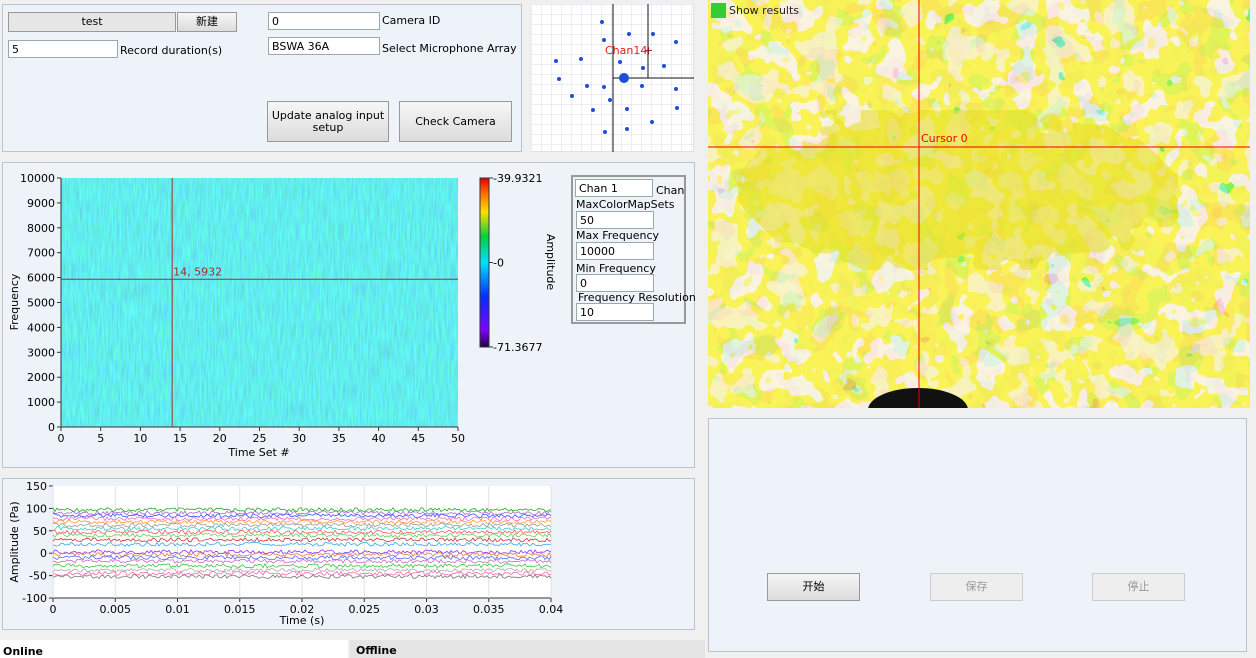 The image size is (1256, 658). What do you see at coordinates (259, 302) in the screenshot?
I see `spectrogram-image` at bounding box center [259, 302].